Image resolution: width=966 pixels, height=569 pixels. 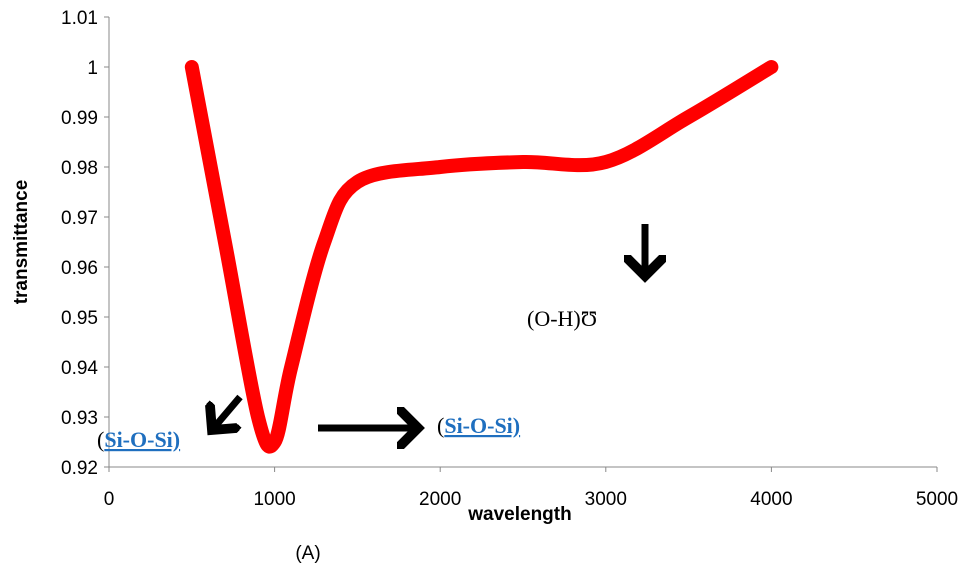 What do you see at coordinates (79, 268) in the screenshot?
I see `y-tick-label: 0.96` at bounding box center [79, 268].